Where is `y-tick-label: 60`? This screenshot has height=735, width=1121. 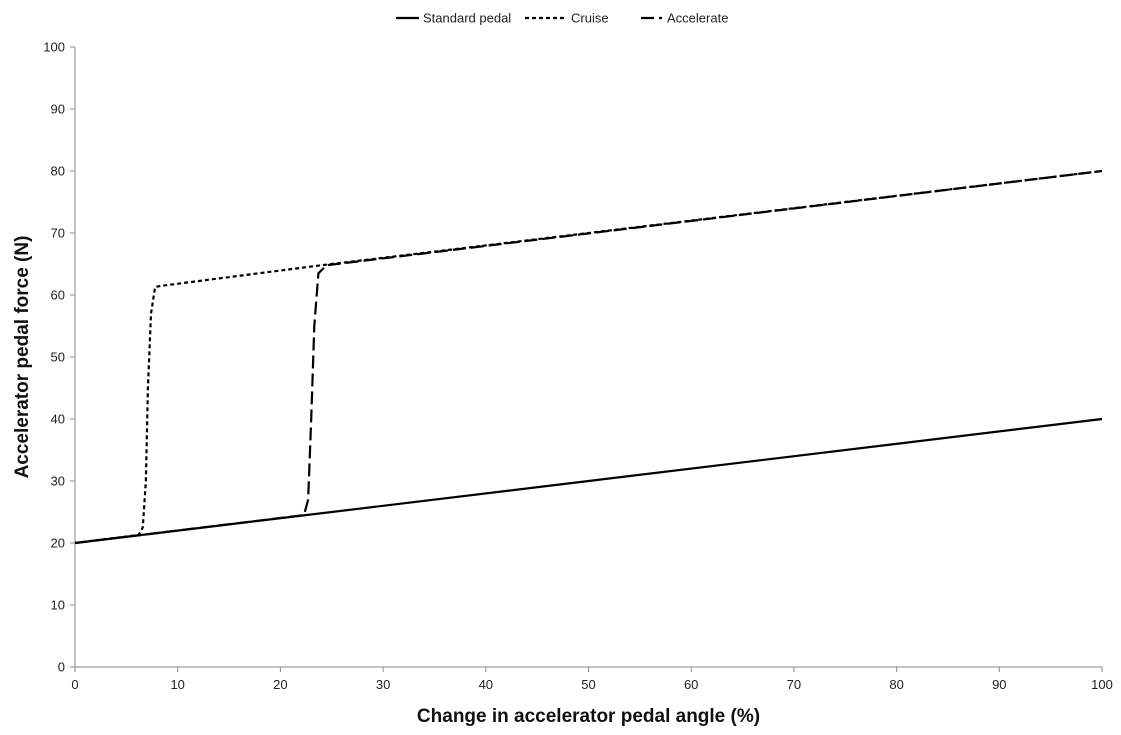 y-tick-label: 60 is located at coordinates (58, 295).